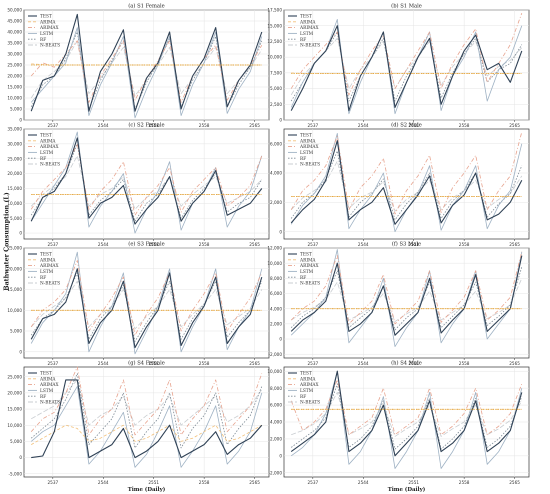  What do you see at coordinates (276, 354) in the screenshot?
I see `y-tick-label: -2,000` at bounding box center [276, 354].